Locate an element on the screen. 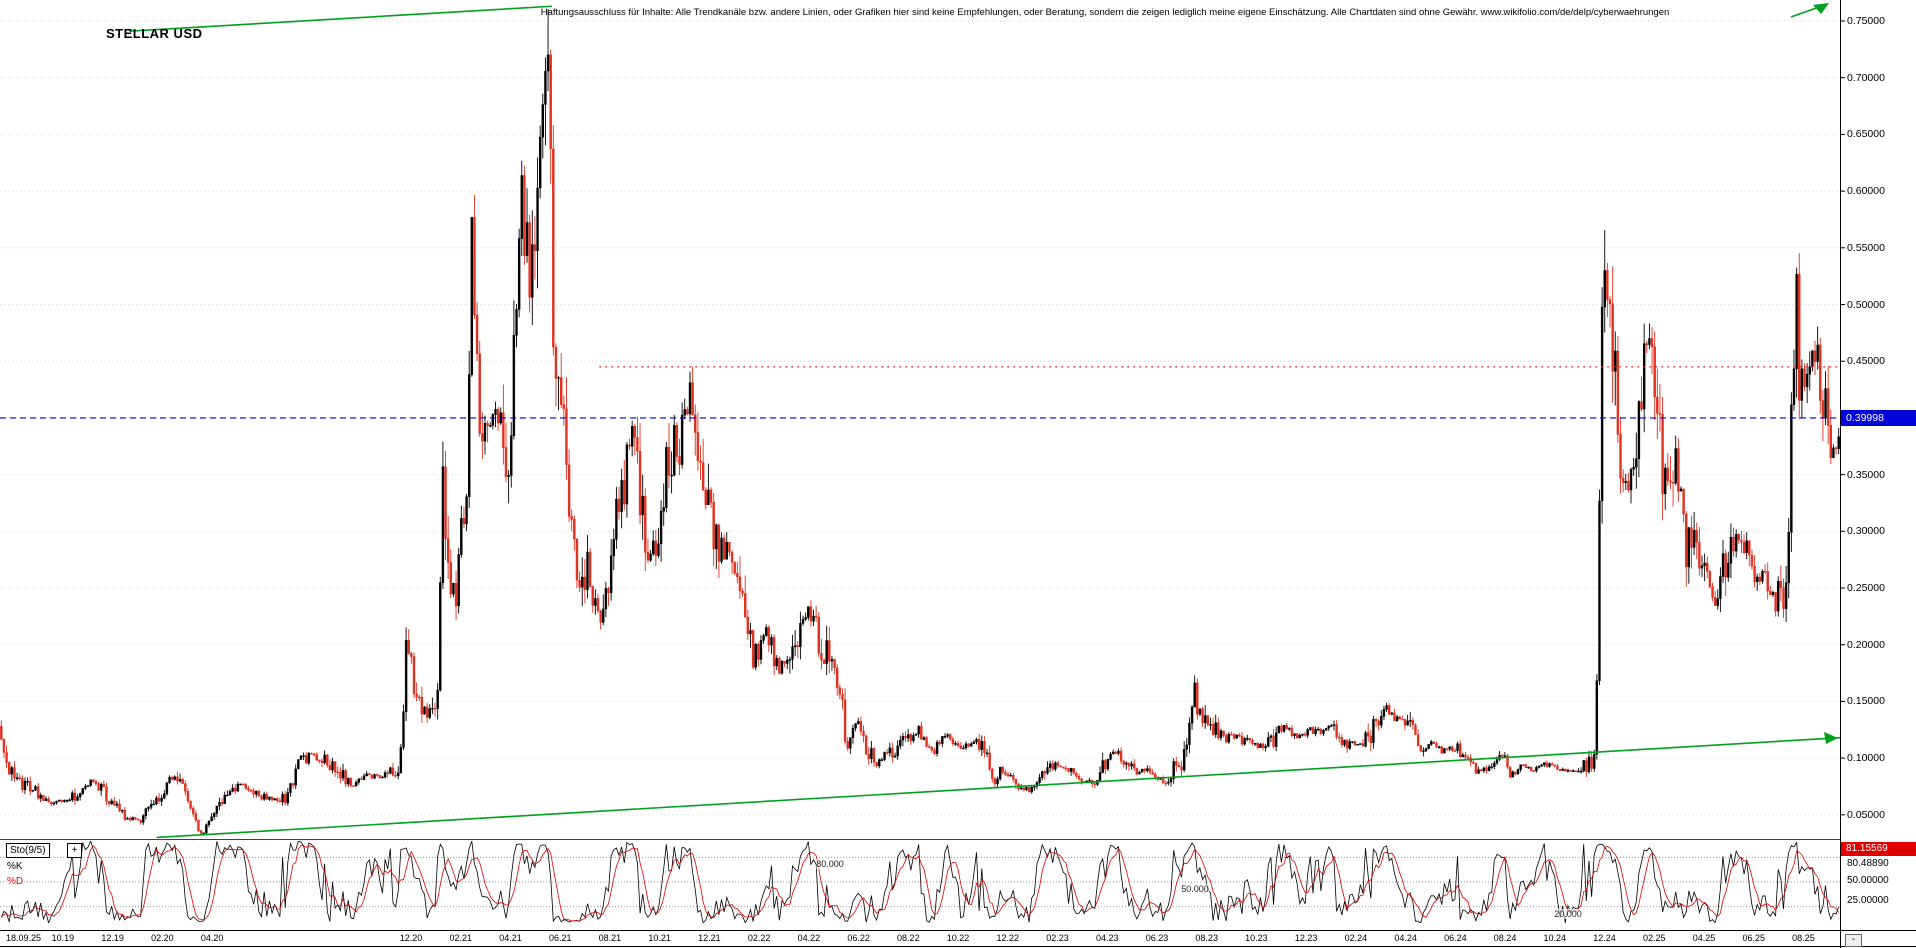 Image resolution: width=1916 pixels, height=948 pixels. date-tick-label: 08.22 is located at coordinates (908, 938).